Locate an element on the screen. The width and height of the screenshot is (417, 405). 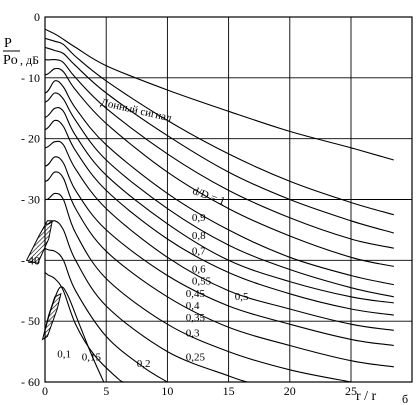
curve-label-d-d-1: d/D = 1 is located at coordinates (209, 196).